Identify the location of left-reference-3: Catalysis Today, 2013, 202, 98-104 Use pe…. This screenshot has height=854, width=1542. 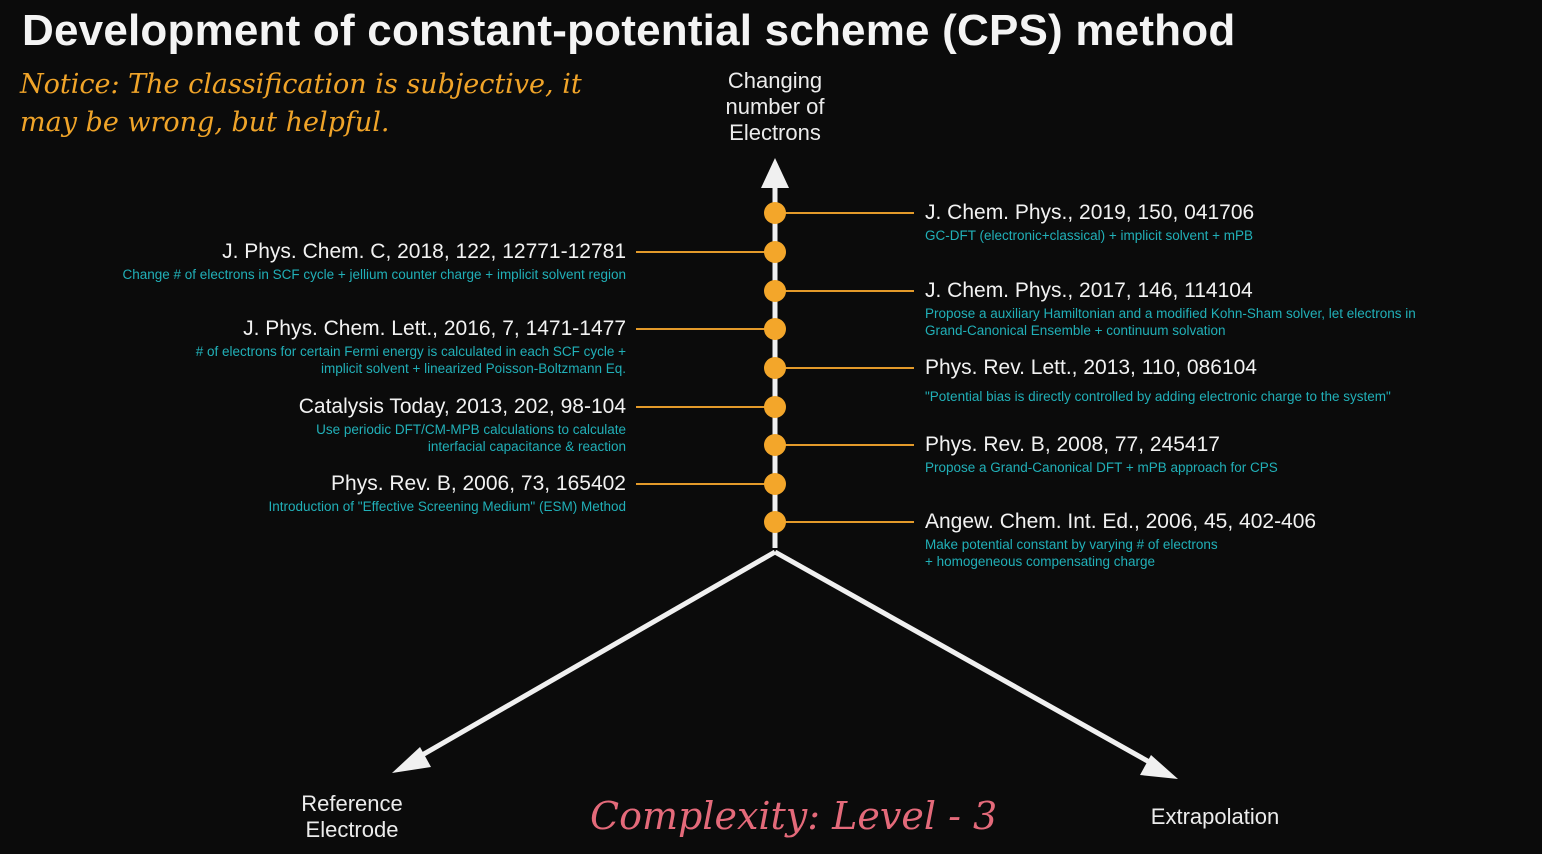
(462, 424).